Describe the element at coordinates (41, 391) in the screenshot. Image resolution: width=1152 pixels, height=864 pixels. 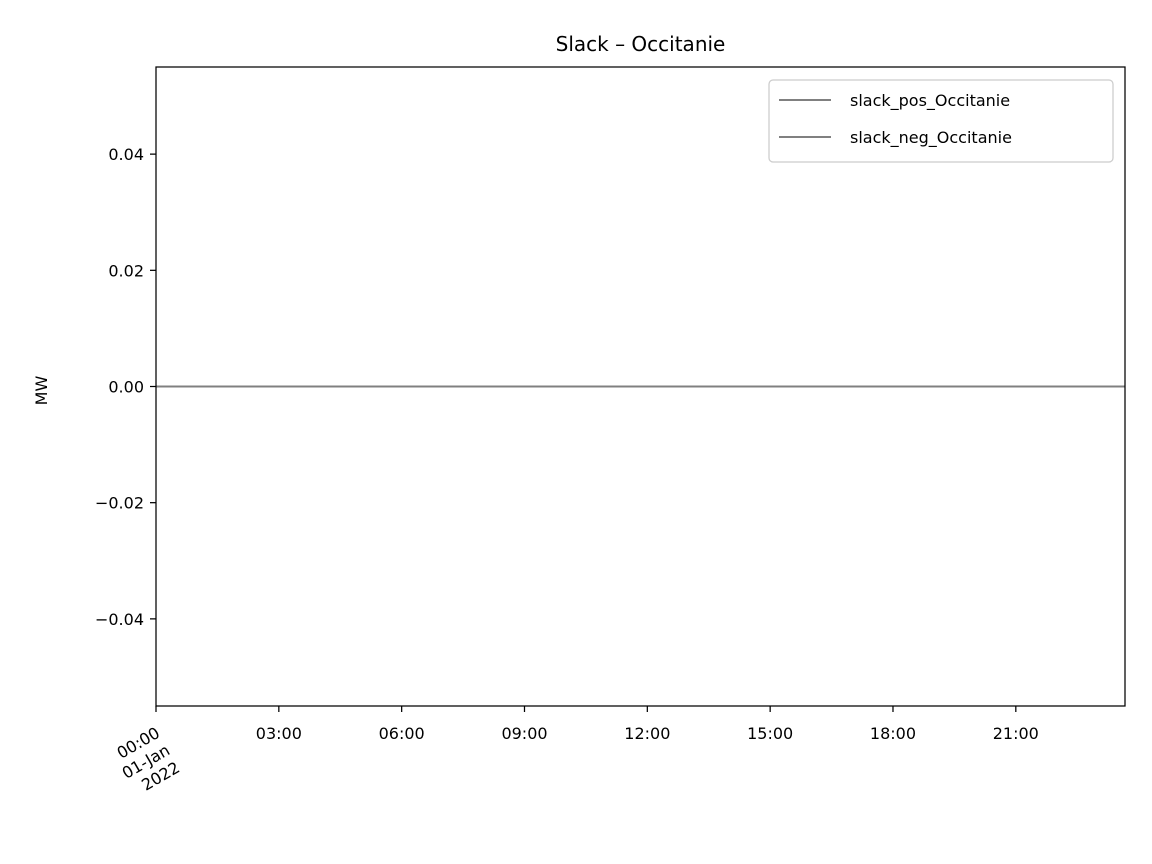
I see `y-axis-label: MW` at that location.